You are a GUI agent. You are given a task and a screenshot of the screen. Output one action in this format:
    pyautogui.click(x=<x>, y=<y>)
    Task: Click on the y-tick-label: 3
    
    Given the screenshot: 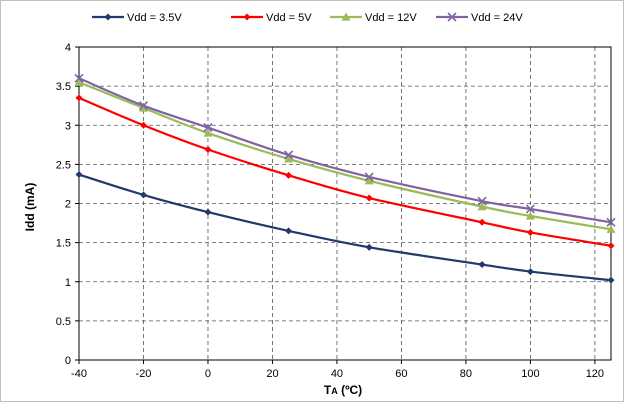 What is the action you would take?
    pyautogui.click(x=68, y=126)
    